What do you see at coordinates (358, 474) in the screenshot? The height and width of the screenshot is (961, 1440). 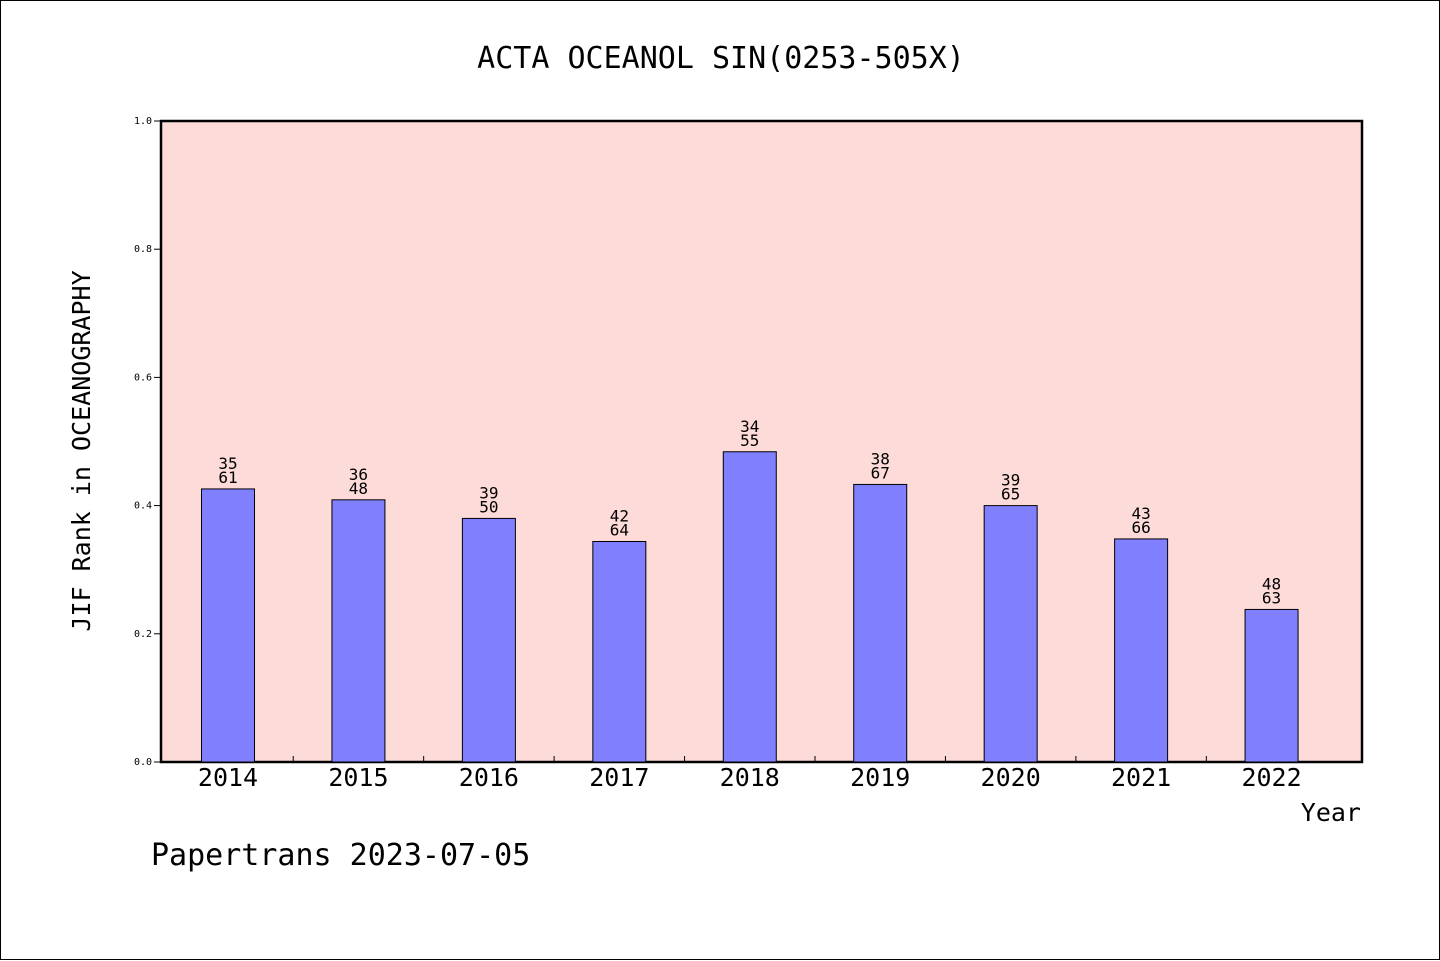 I see `bar-rank-label: 36` at bounding box center [358, 474].